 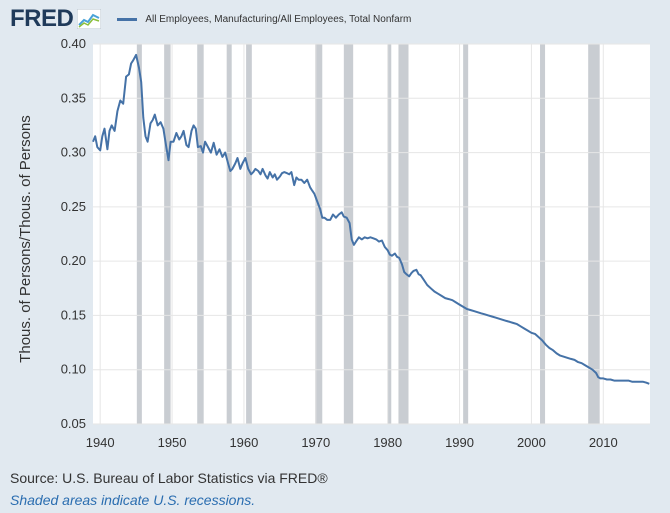 I want to click on x-tick-label: 1950, so click(x=172, y=442).